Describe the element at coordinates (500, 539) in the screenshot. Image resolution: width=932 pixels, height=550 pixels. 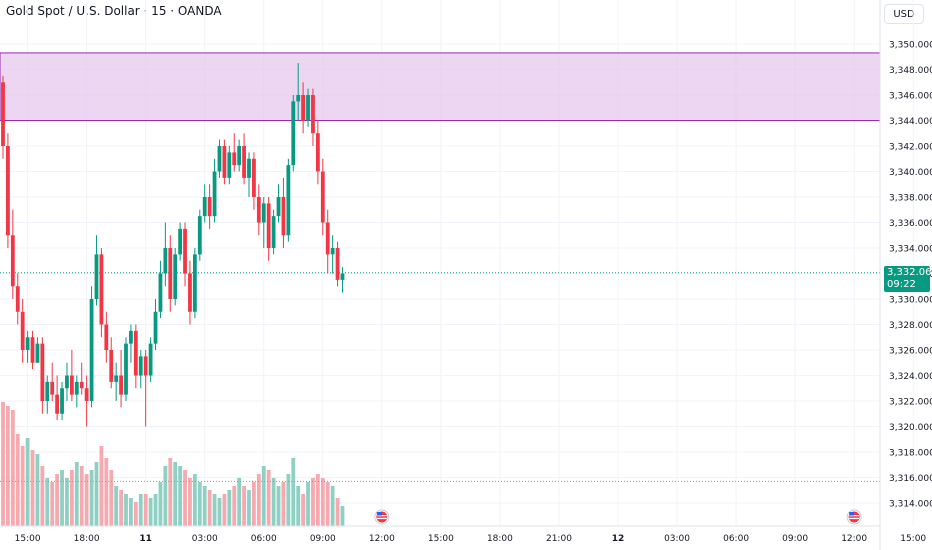
I see `time-tick-label: 18:00` at that location.